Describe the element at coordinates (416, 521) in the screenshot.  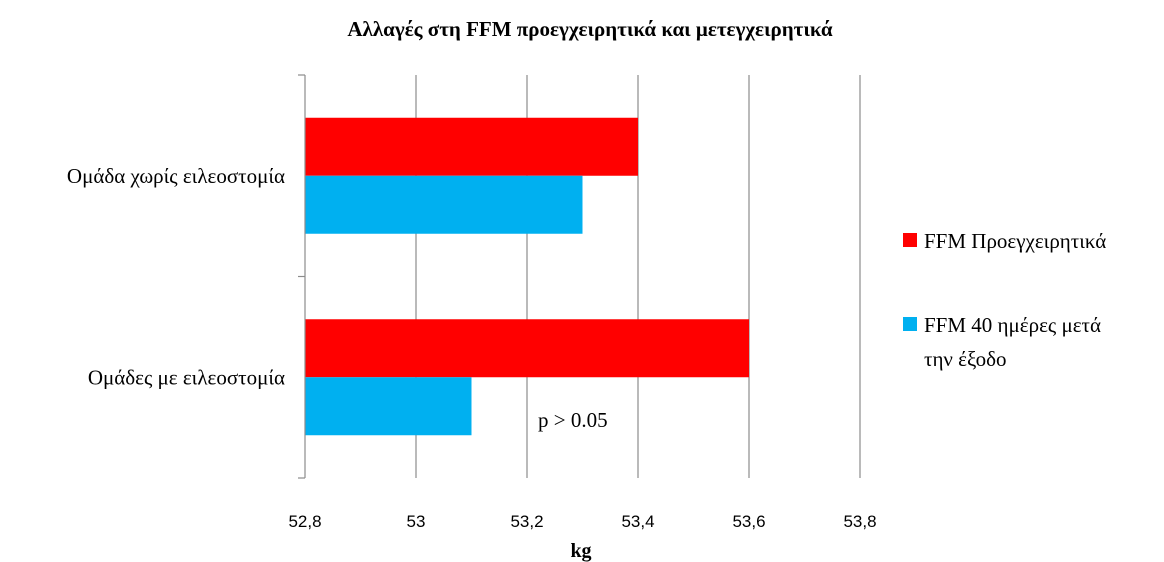
I see `x-tick-label: 53` at that location.